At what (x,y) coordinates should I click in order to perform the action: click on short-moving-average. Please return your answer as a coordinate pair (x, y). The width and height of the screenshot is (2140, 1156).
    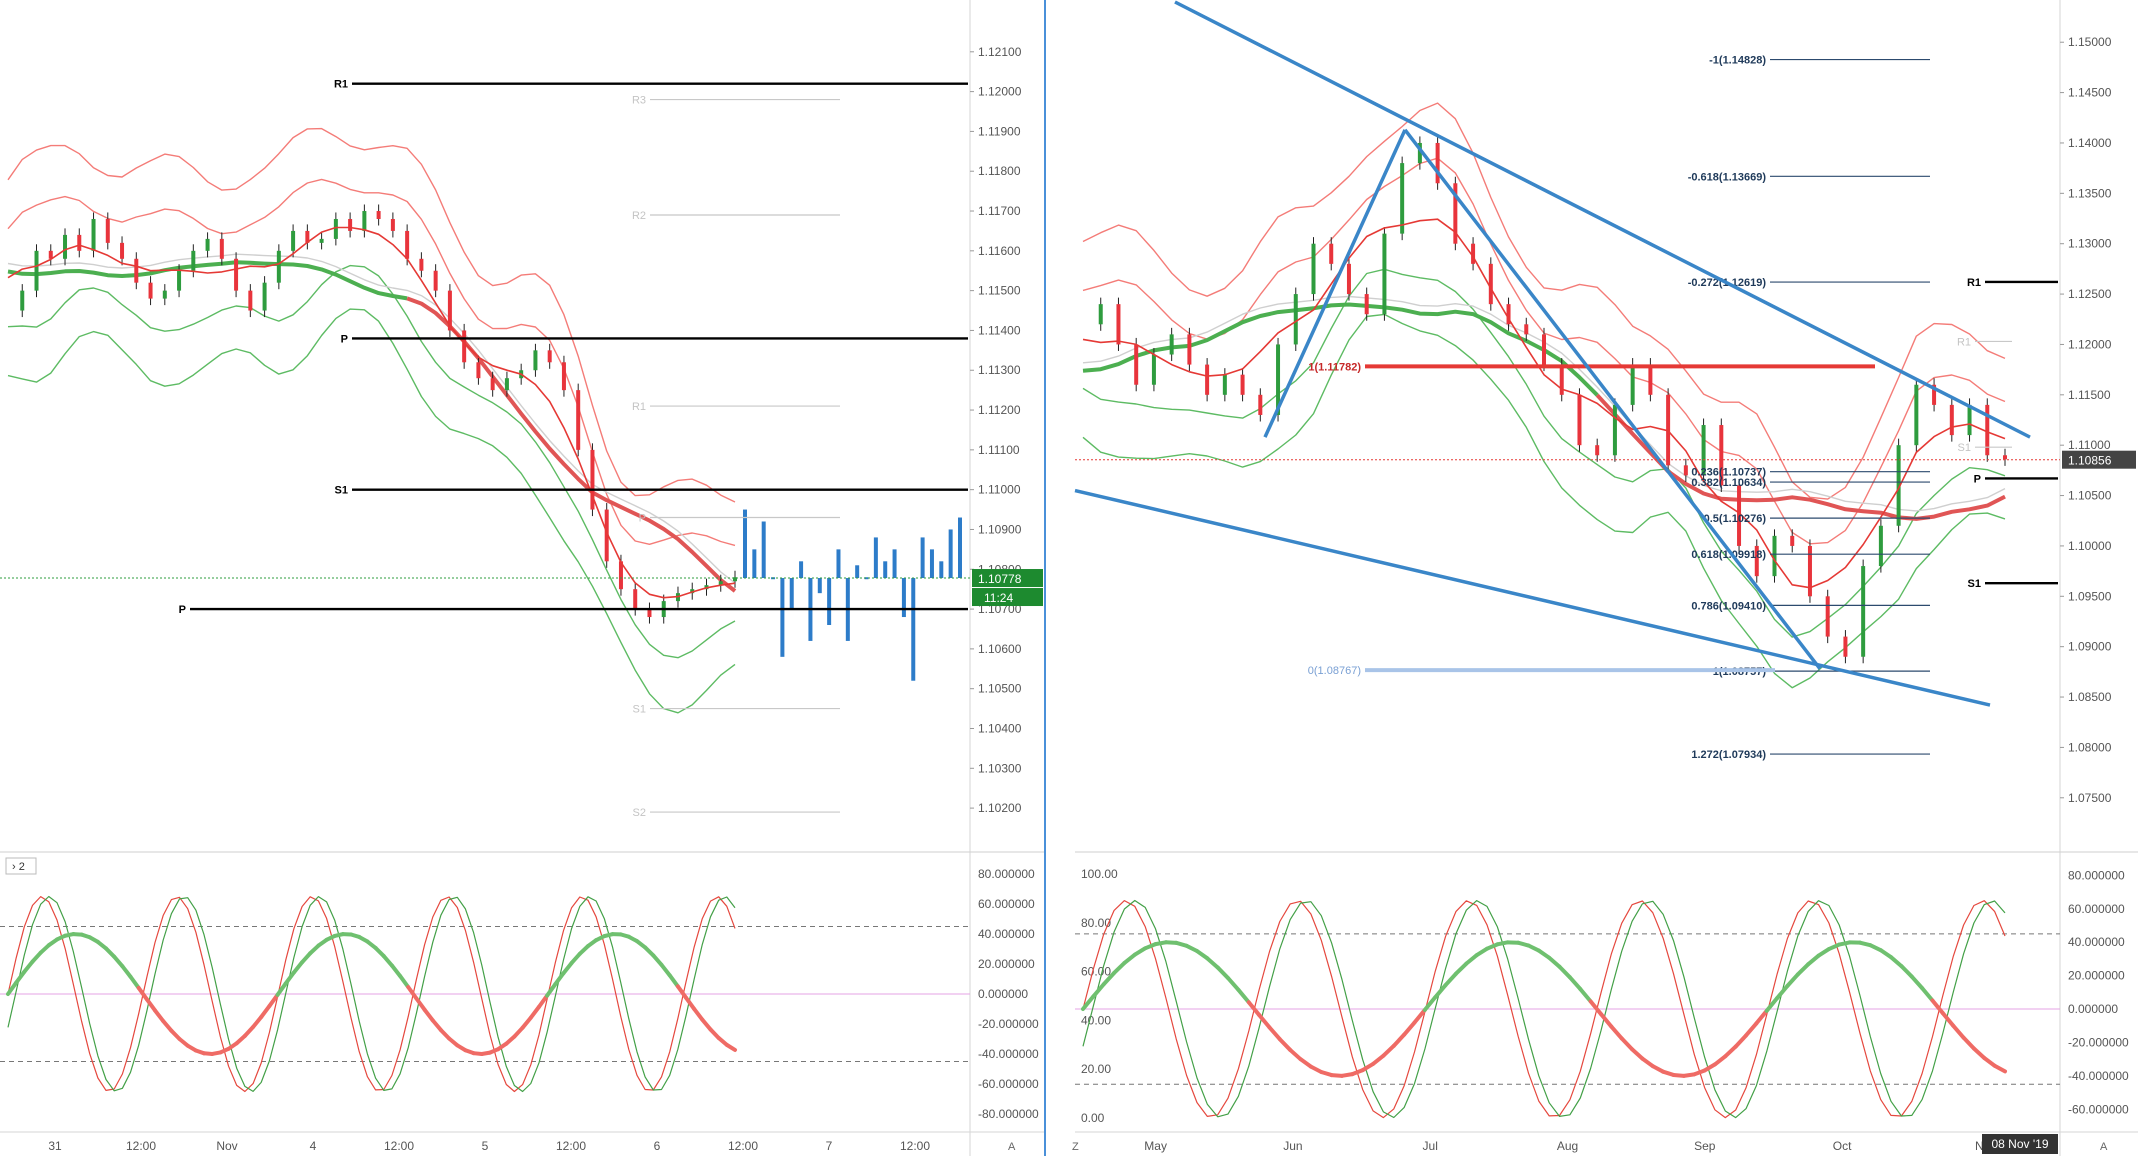
    Looking at the image, I should click on (1544, 403).